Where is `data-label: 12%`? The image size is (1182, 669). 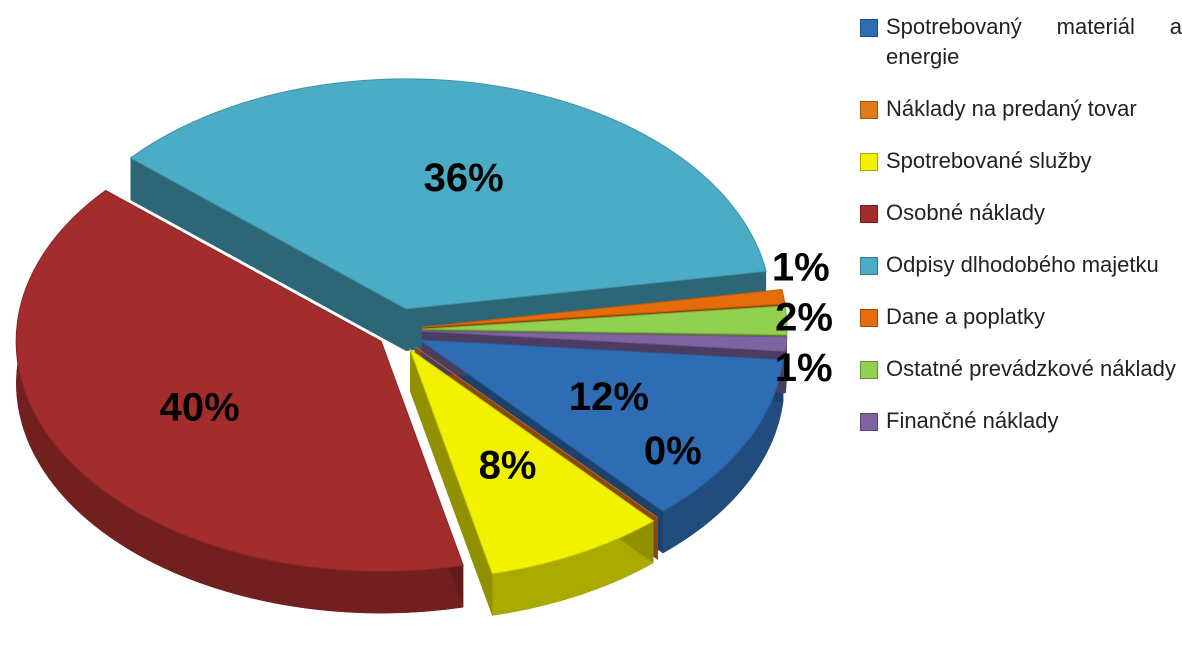
data-label: 12% is located at coordinates (609, 397).